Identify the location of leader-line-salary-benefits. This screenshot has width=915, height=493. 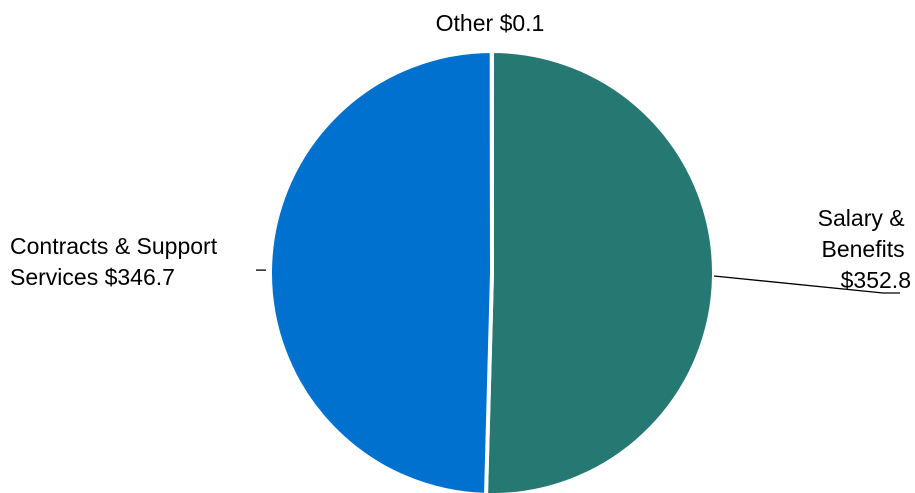
(806, 284).